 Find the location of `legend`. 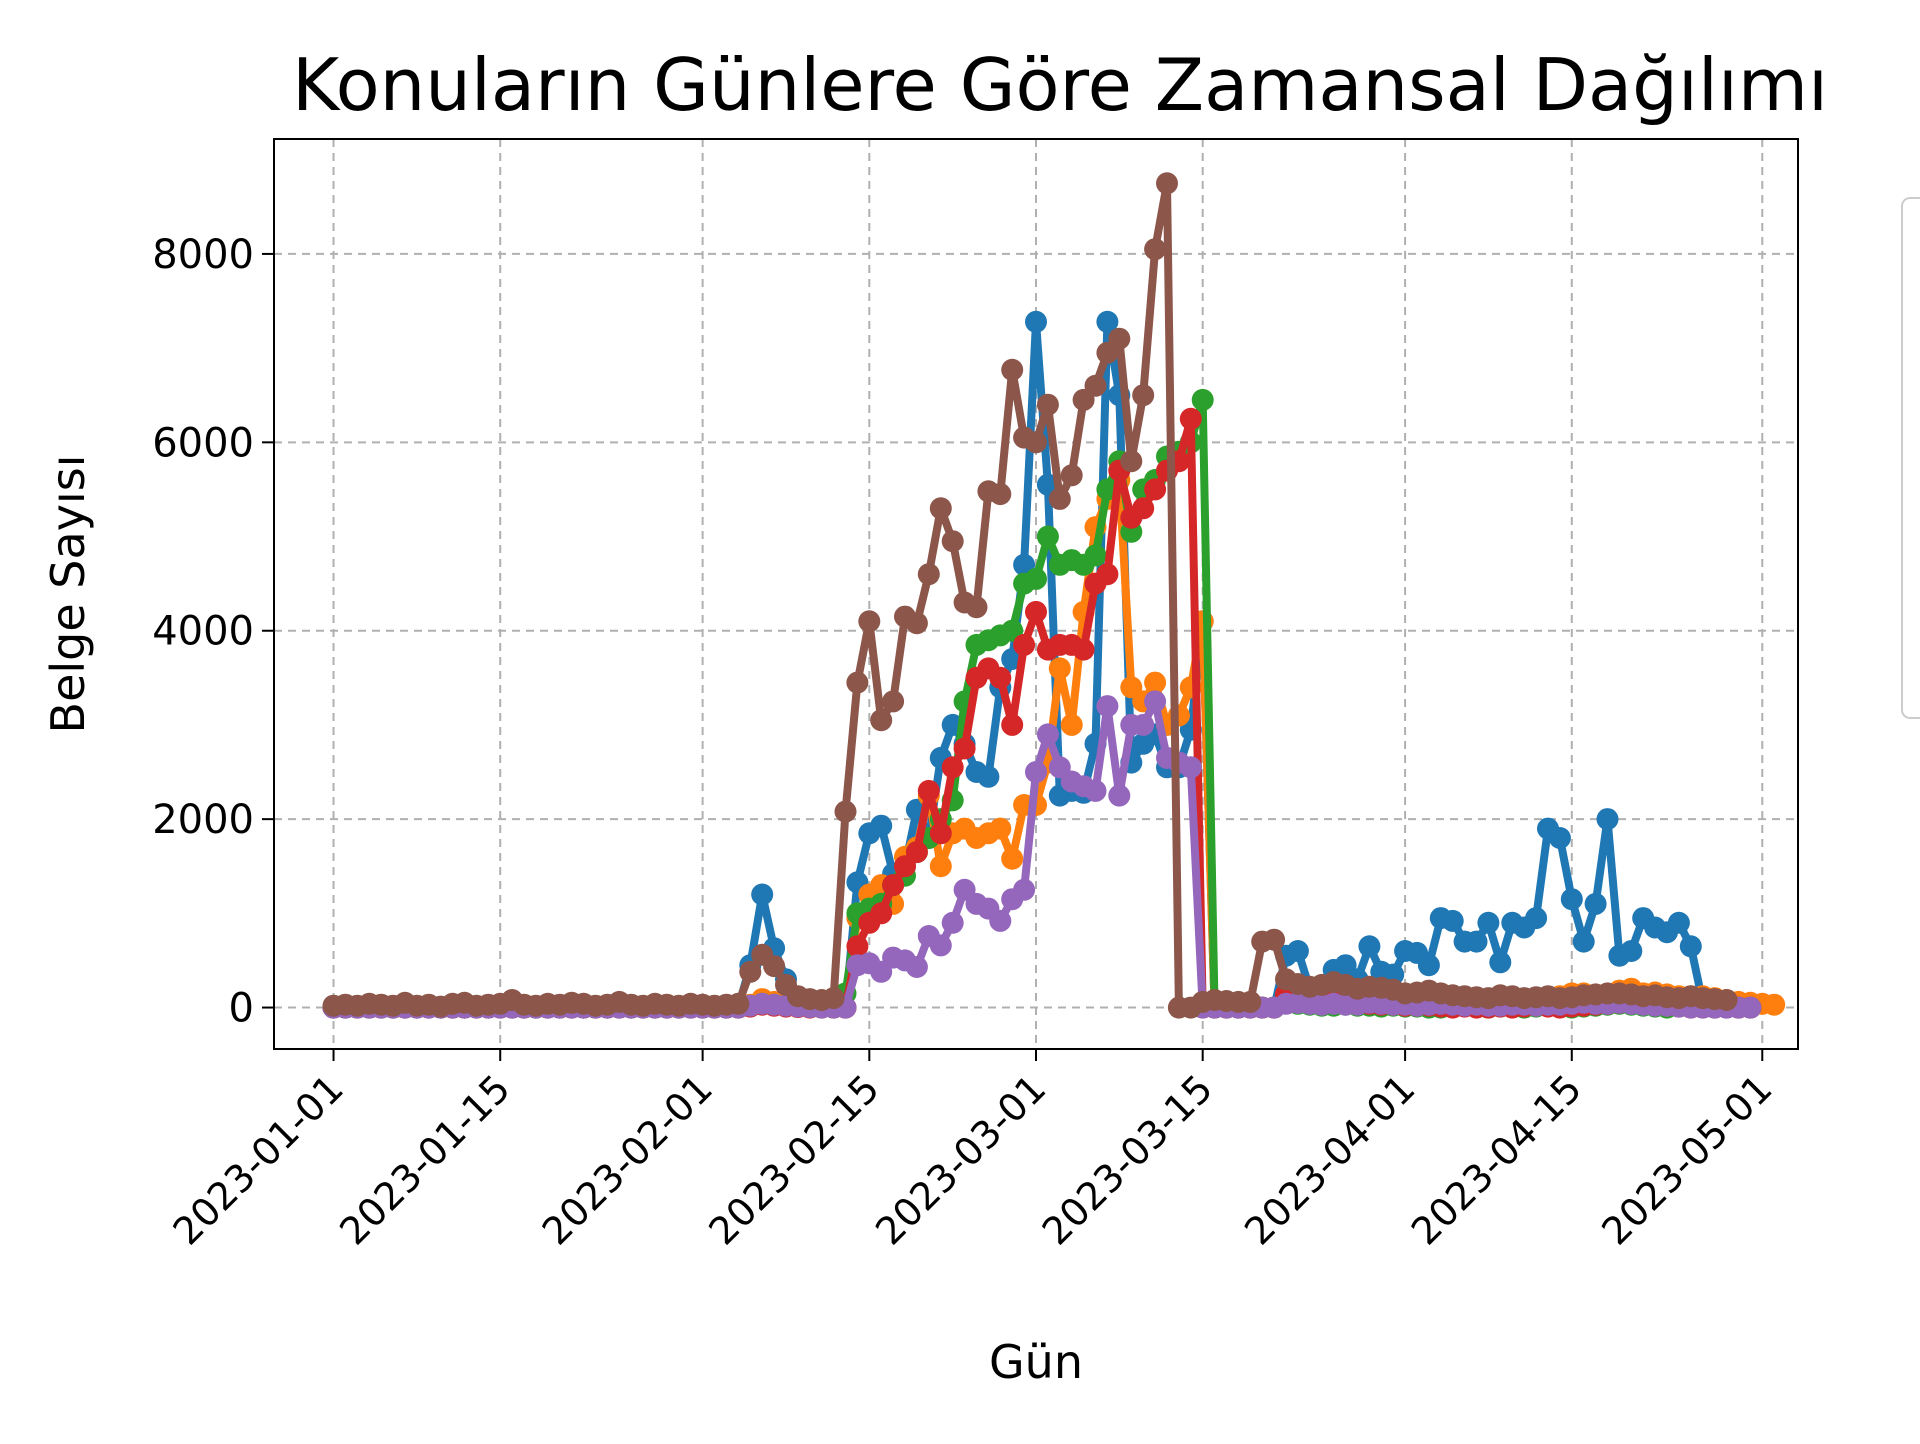

legend is located at coordinates (1910, 458).